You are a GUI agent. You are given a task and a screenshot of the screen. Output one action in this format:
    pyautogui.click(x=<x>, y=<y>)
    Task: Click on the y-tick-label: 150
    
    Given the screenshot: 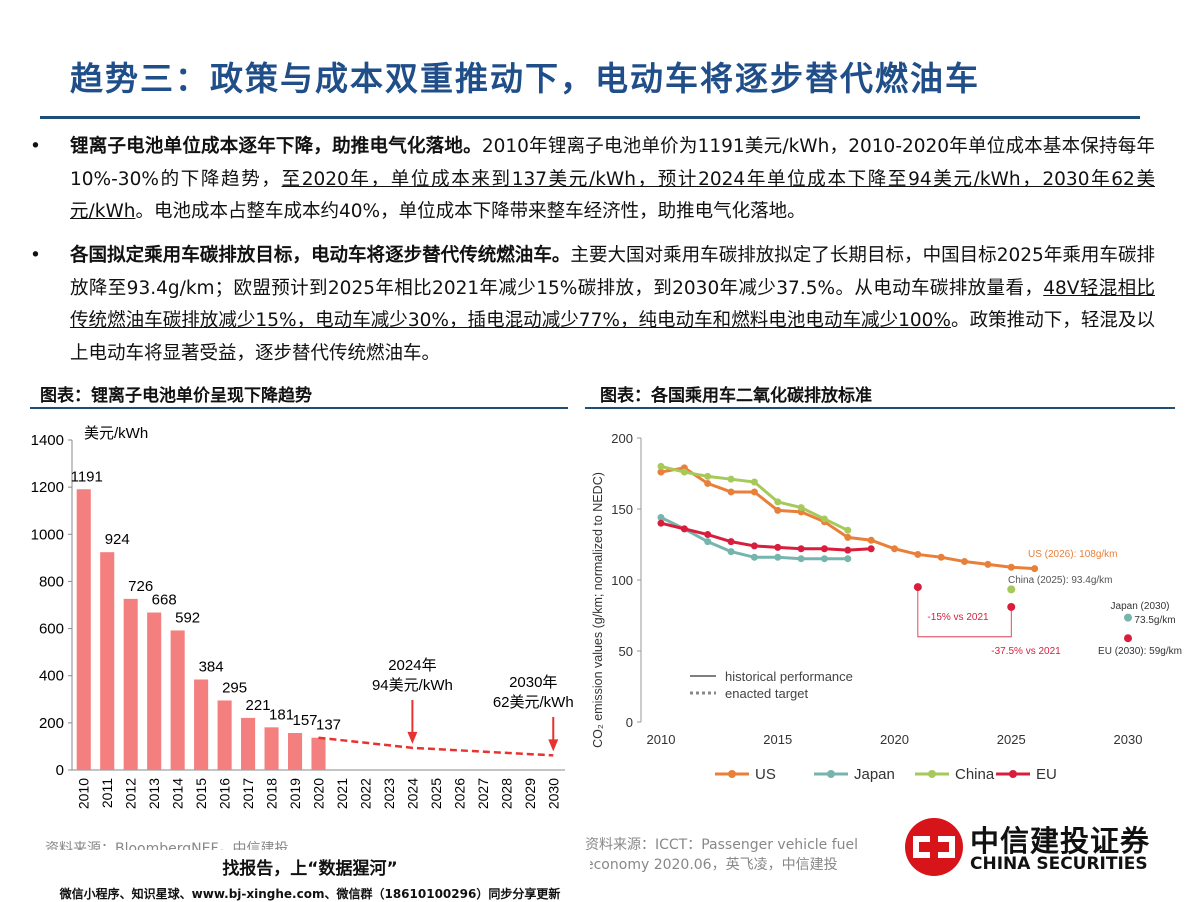 What is the action you would take?
    pyautogui.click(x=622, y=509)
    